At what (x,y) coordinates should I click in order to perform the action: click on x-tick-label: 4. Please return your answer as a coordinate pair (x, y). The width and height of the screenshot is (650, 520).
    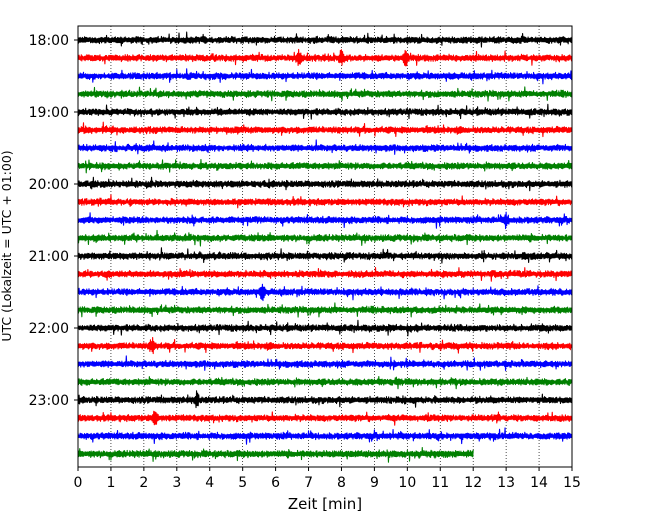
    Looking at the image, I should click on (209, 483).